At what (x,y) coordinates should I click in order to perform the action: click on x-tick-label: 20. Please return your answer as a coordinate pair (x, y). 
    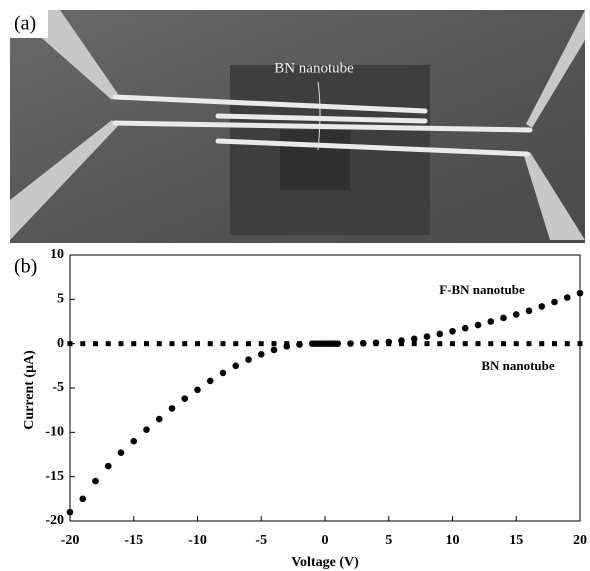
    Looking at the image, I should click on (580, 540).